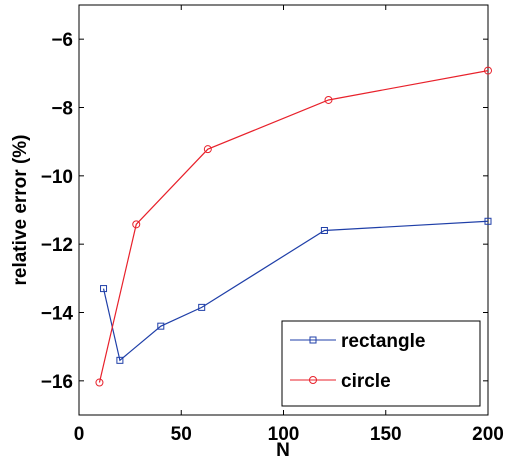 The width and height of the screenshot is (512, 461). I want to click on x-tick-label: 200, so click(488, 434).